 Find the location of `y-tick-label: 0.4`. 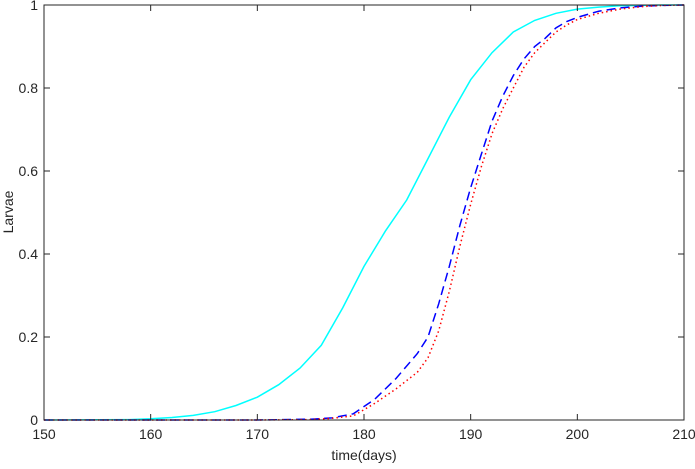

y-tick-label: 0.4 is located at coordinates (29, 254).